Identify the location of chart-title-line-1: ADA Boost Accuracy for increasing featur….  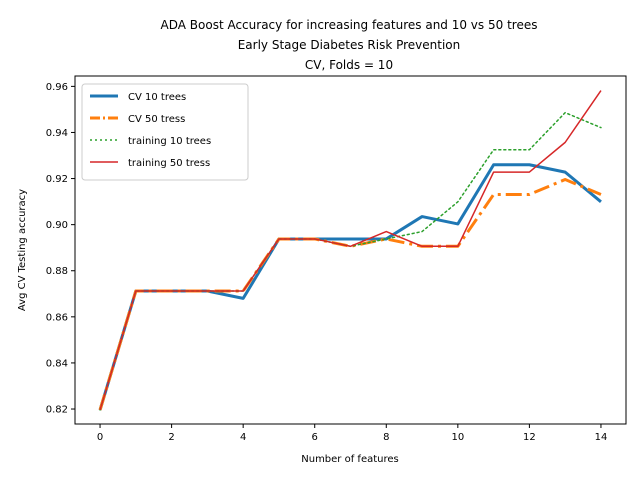
(349, 25).